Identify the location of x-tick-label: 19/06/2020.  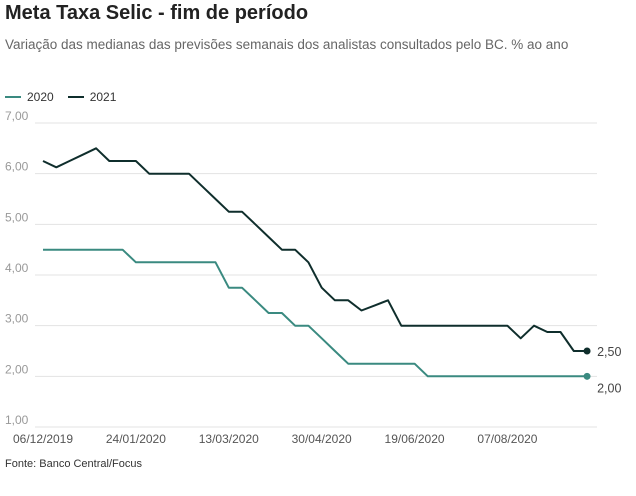
(415, 439).